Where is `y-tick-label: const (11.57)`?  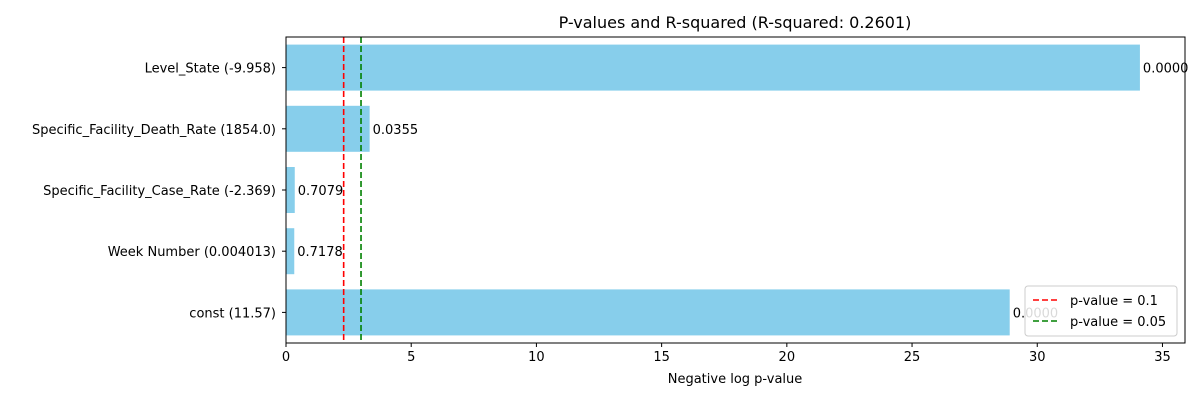
y-tick-label: const (11.57) is located at coordinates (232, 313).